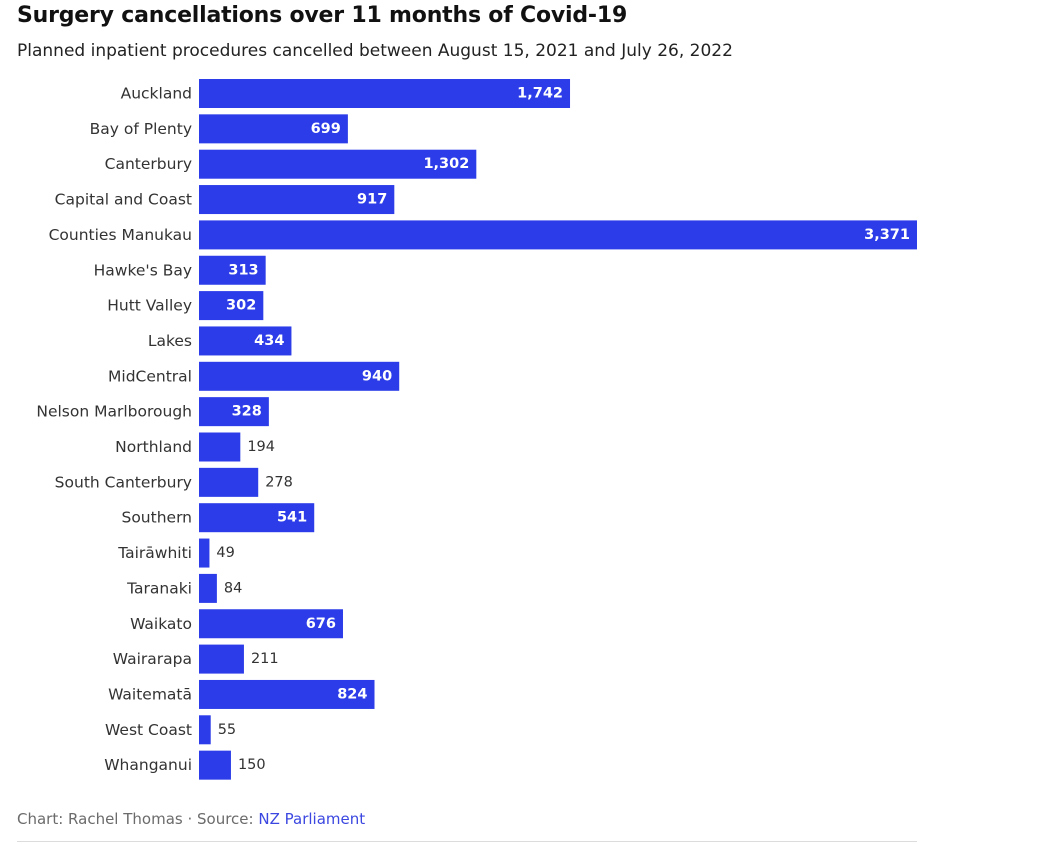  Describe the element at coordinates (156, 94) in the screenshot. I see `category-label-auckland: Auckland` at that location.